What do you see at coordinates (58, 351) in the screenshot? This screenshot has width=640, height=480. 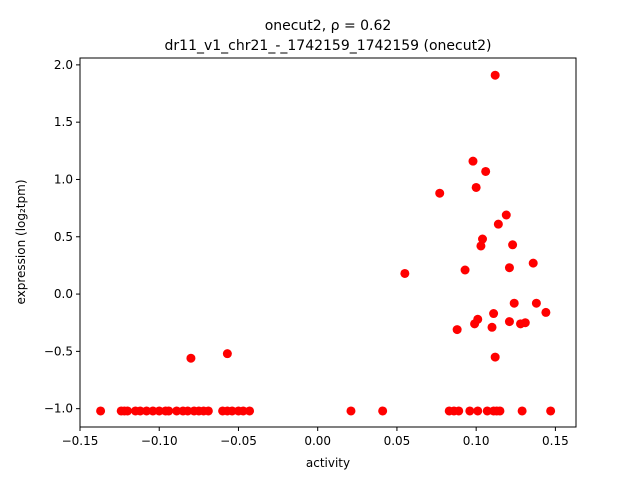 I see `y-tick-label-1: −0.5` at bounding box center [58, 351].